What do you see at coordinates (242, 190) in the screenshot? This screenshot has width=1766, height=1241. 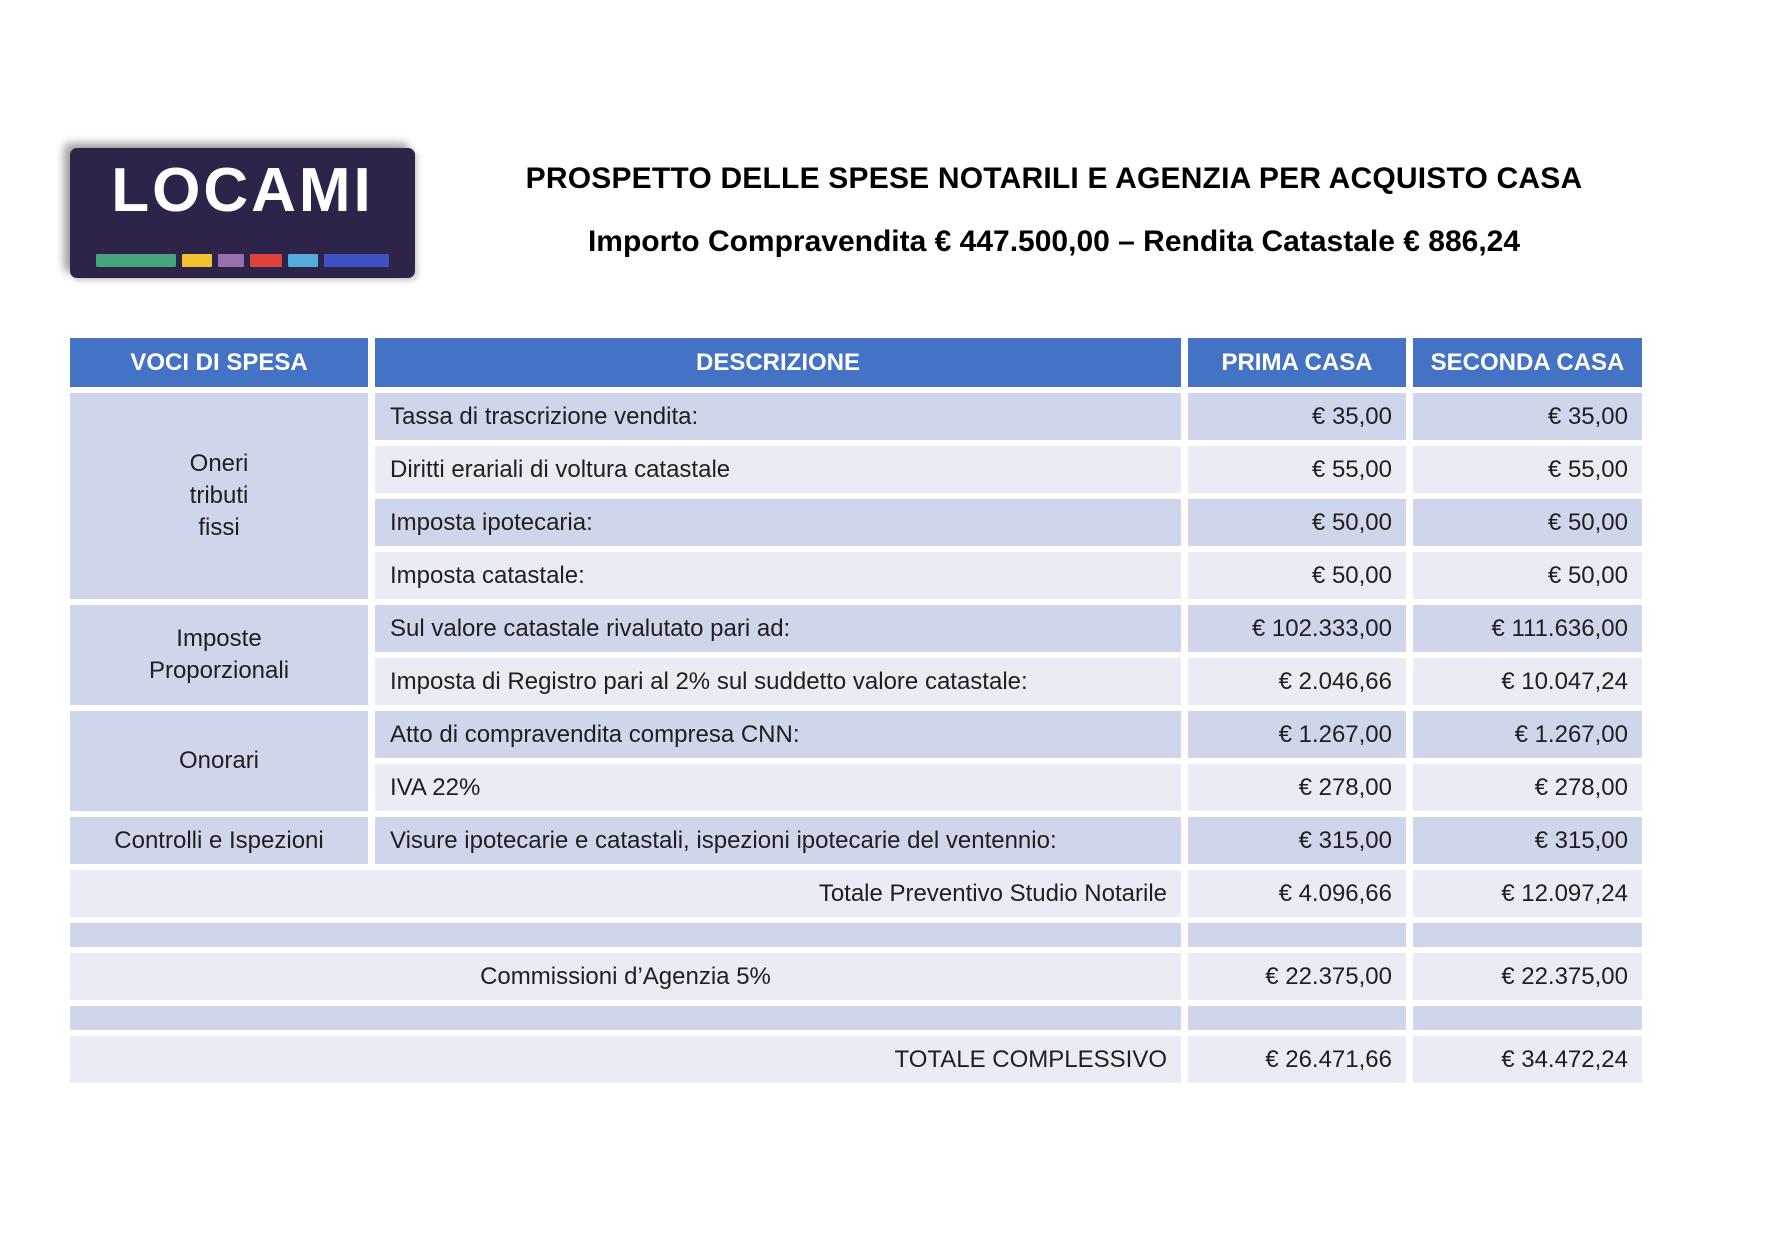 I see `logo-wordmark: LOCAMI` at bounding box center [242, 190].